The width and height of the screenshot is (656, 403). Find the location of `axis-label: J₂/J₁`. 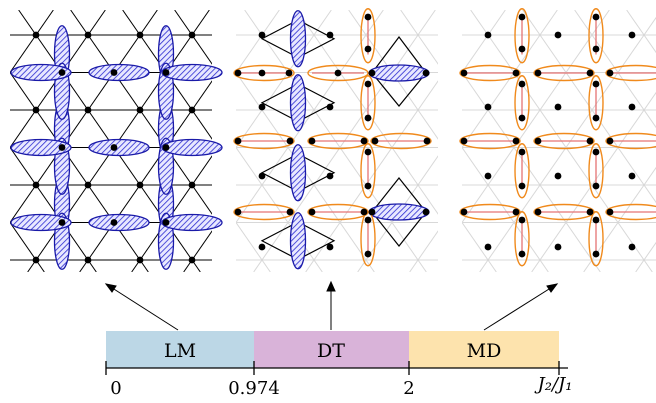

axis-label: J₂/J₁ is located at coordinates (553, 384).